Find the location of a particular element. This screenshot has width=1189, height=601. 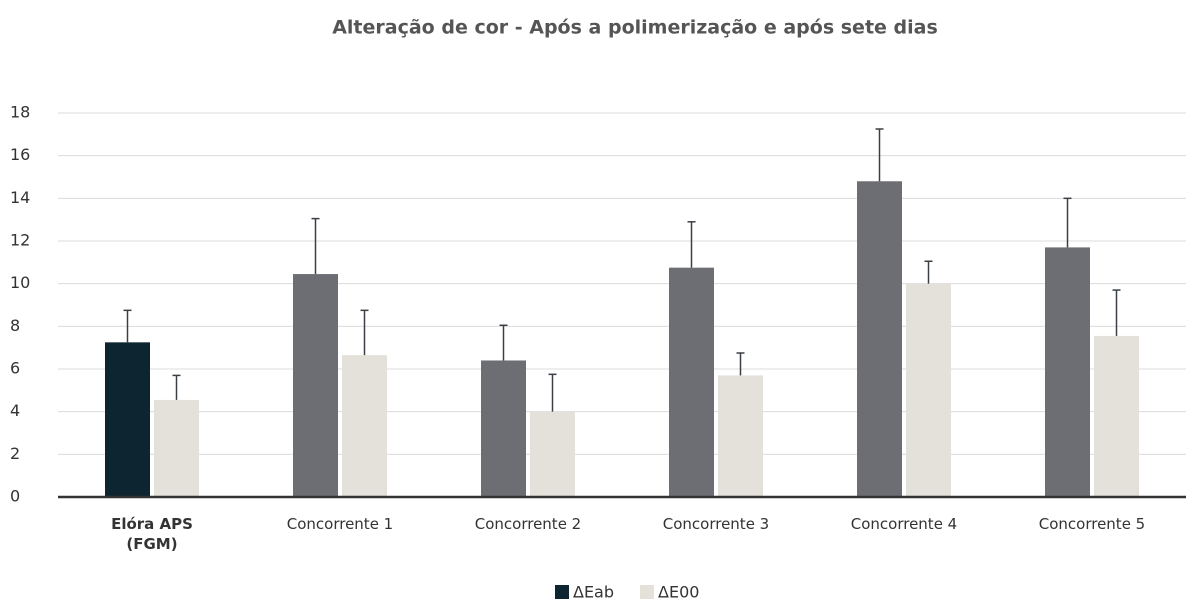

y-tick-label: 6 is located at coordinates (15, 368).